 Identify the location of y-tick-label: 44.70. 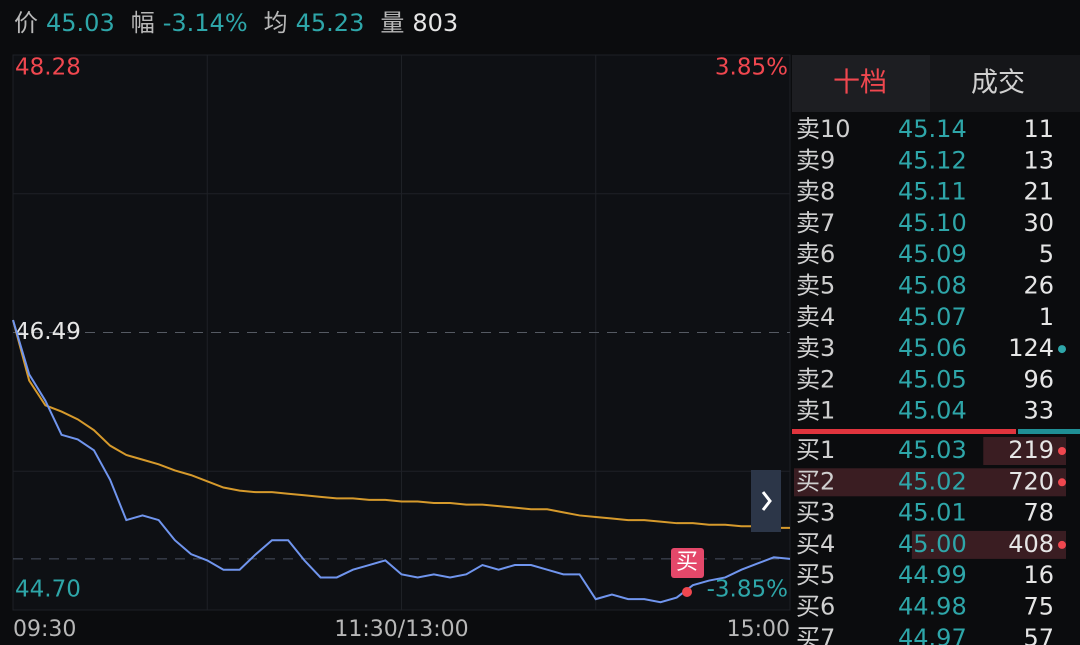
(48, 590).